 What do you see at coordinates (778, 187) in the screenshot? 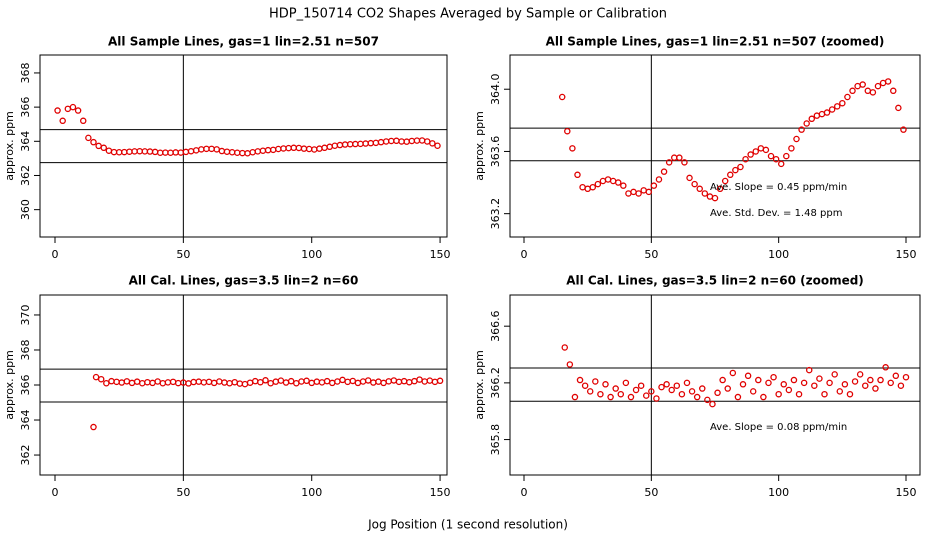
I see `annotation: Ave. Slope = 0.45 ppm/min` at bounding box center [778, 187].